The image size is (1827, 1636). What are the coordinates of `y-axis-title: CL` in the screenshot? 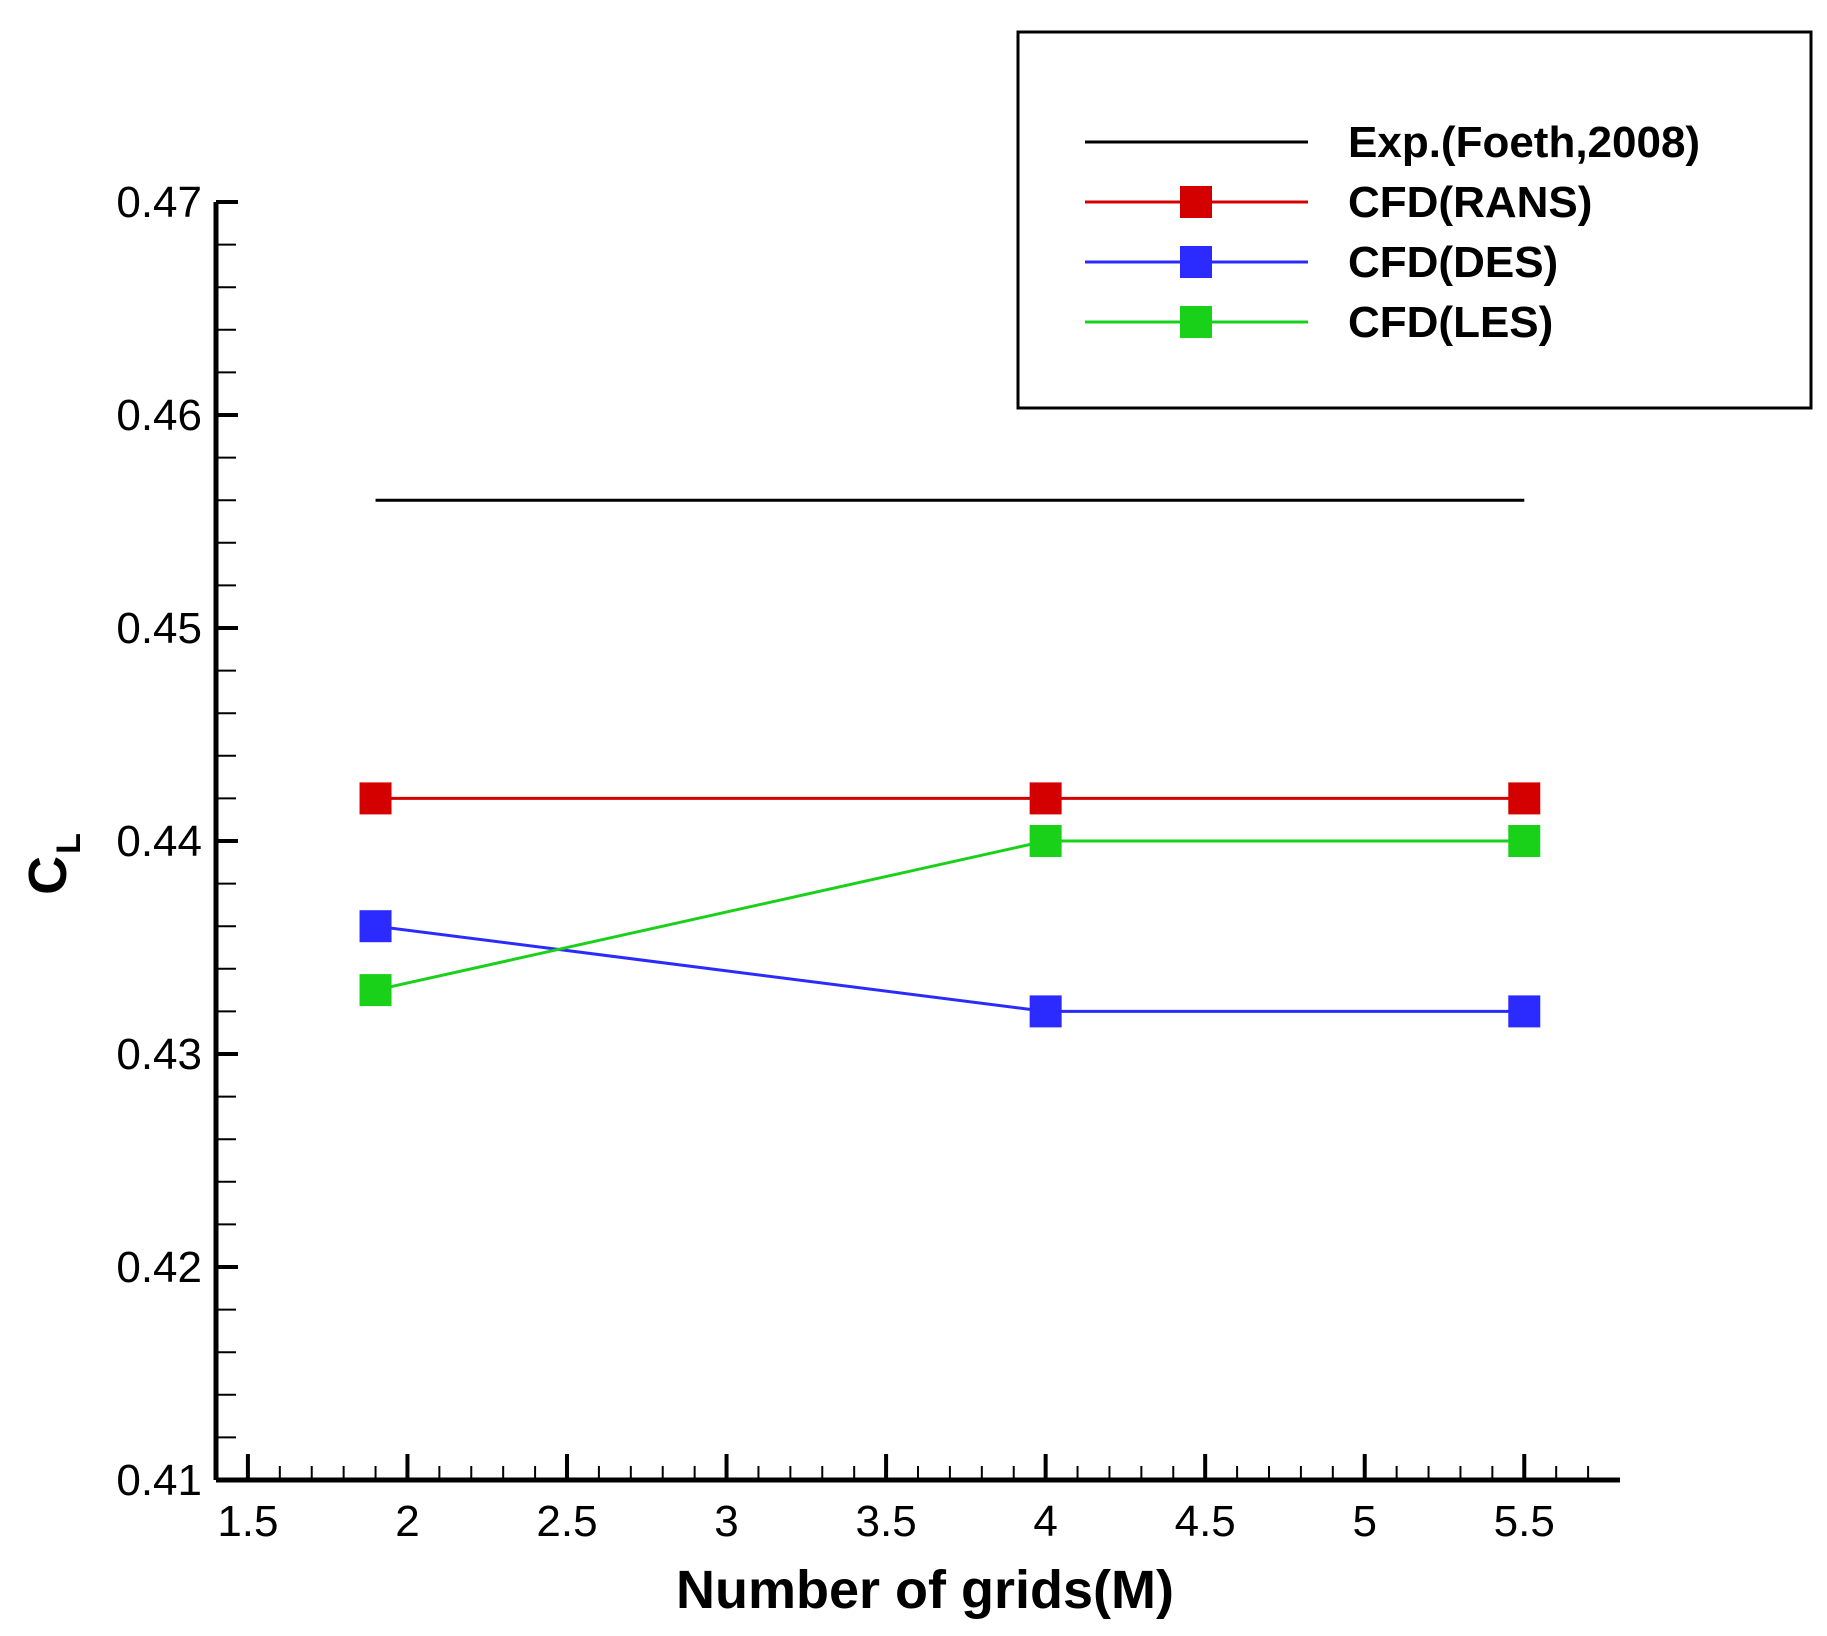 It's located at (53, 864).